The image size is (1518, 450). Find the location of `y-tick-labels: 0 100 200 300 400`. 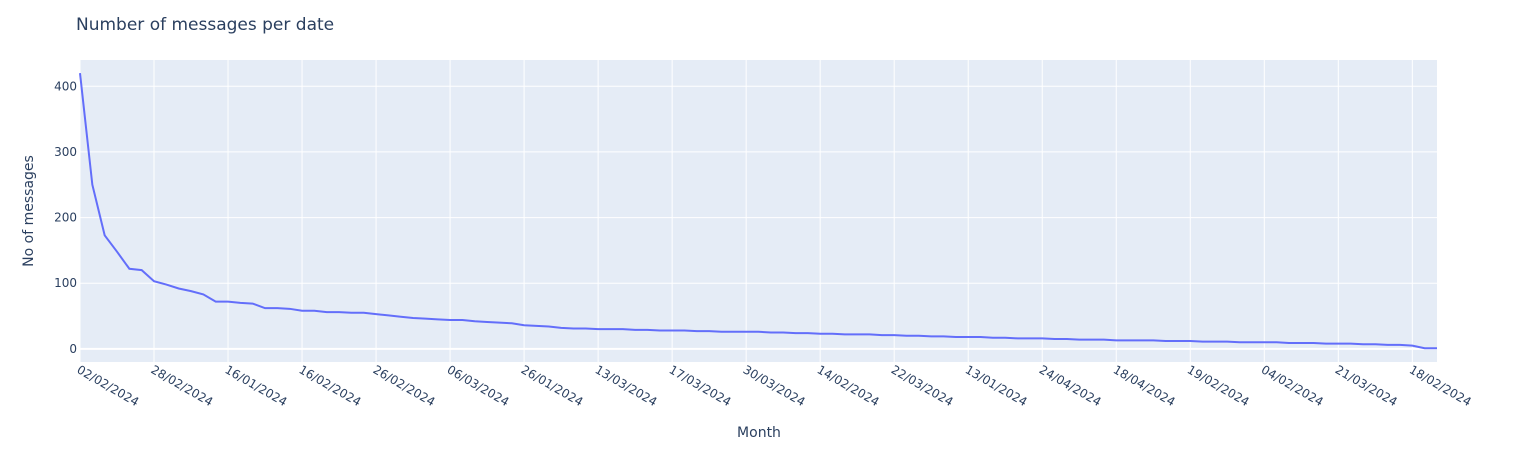

y-tick-labels: 0 100 200 300 400 is located at coordinates (65, 217).